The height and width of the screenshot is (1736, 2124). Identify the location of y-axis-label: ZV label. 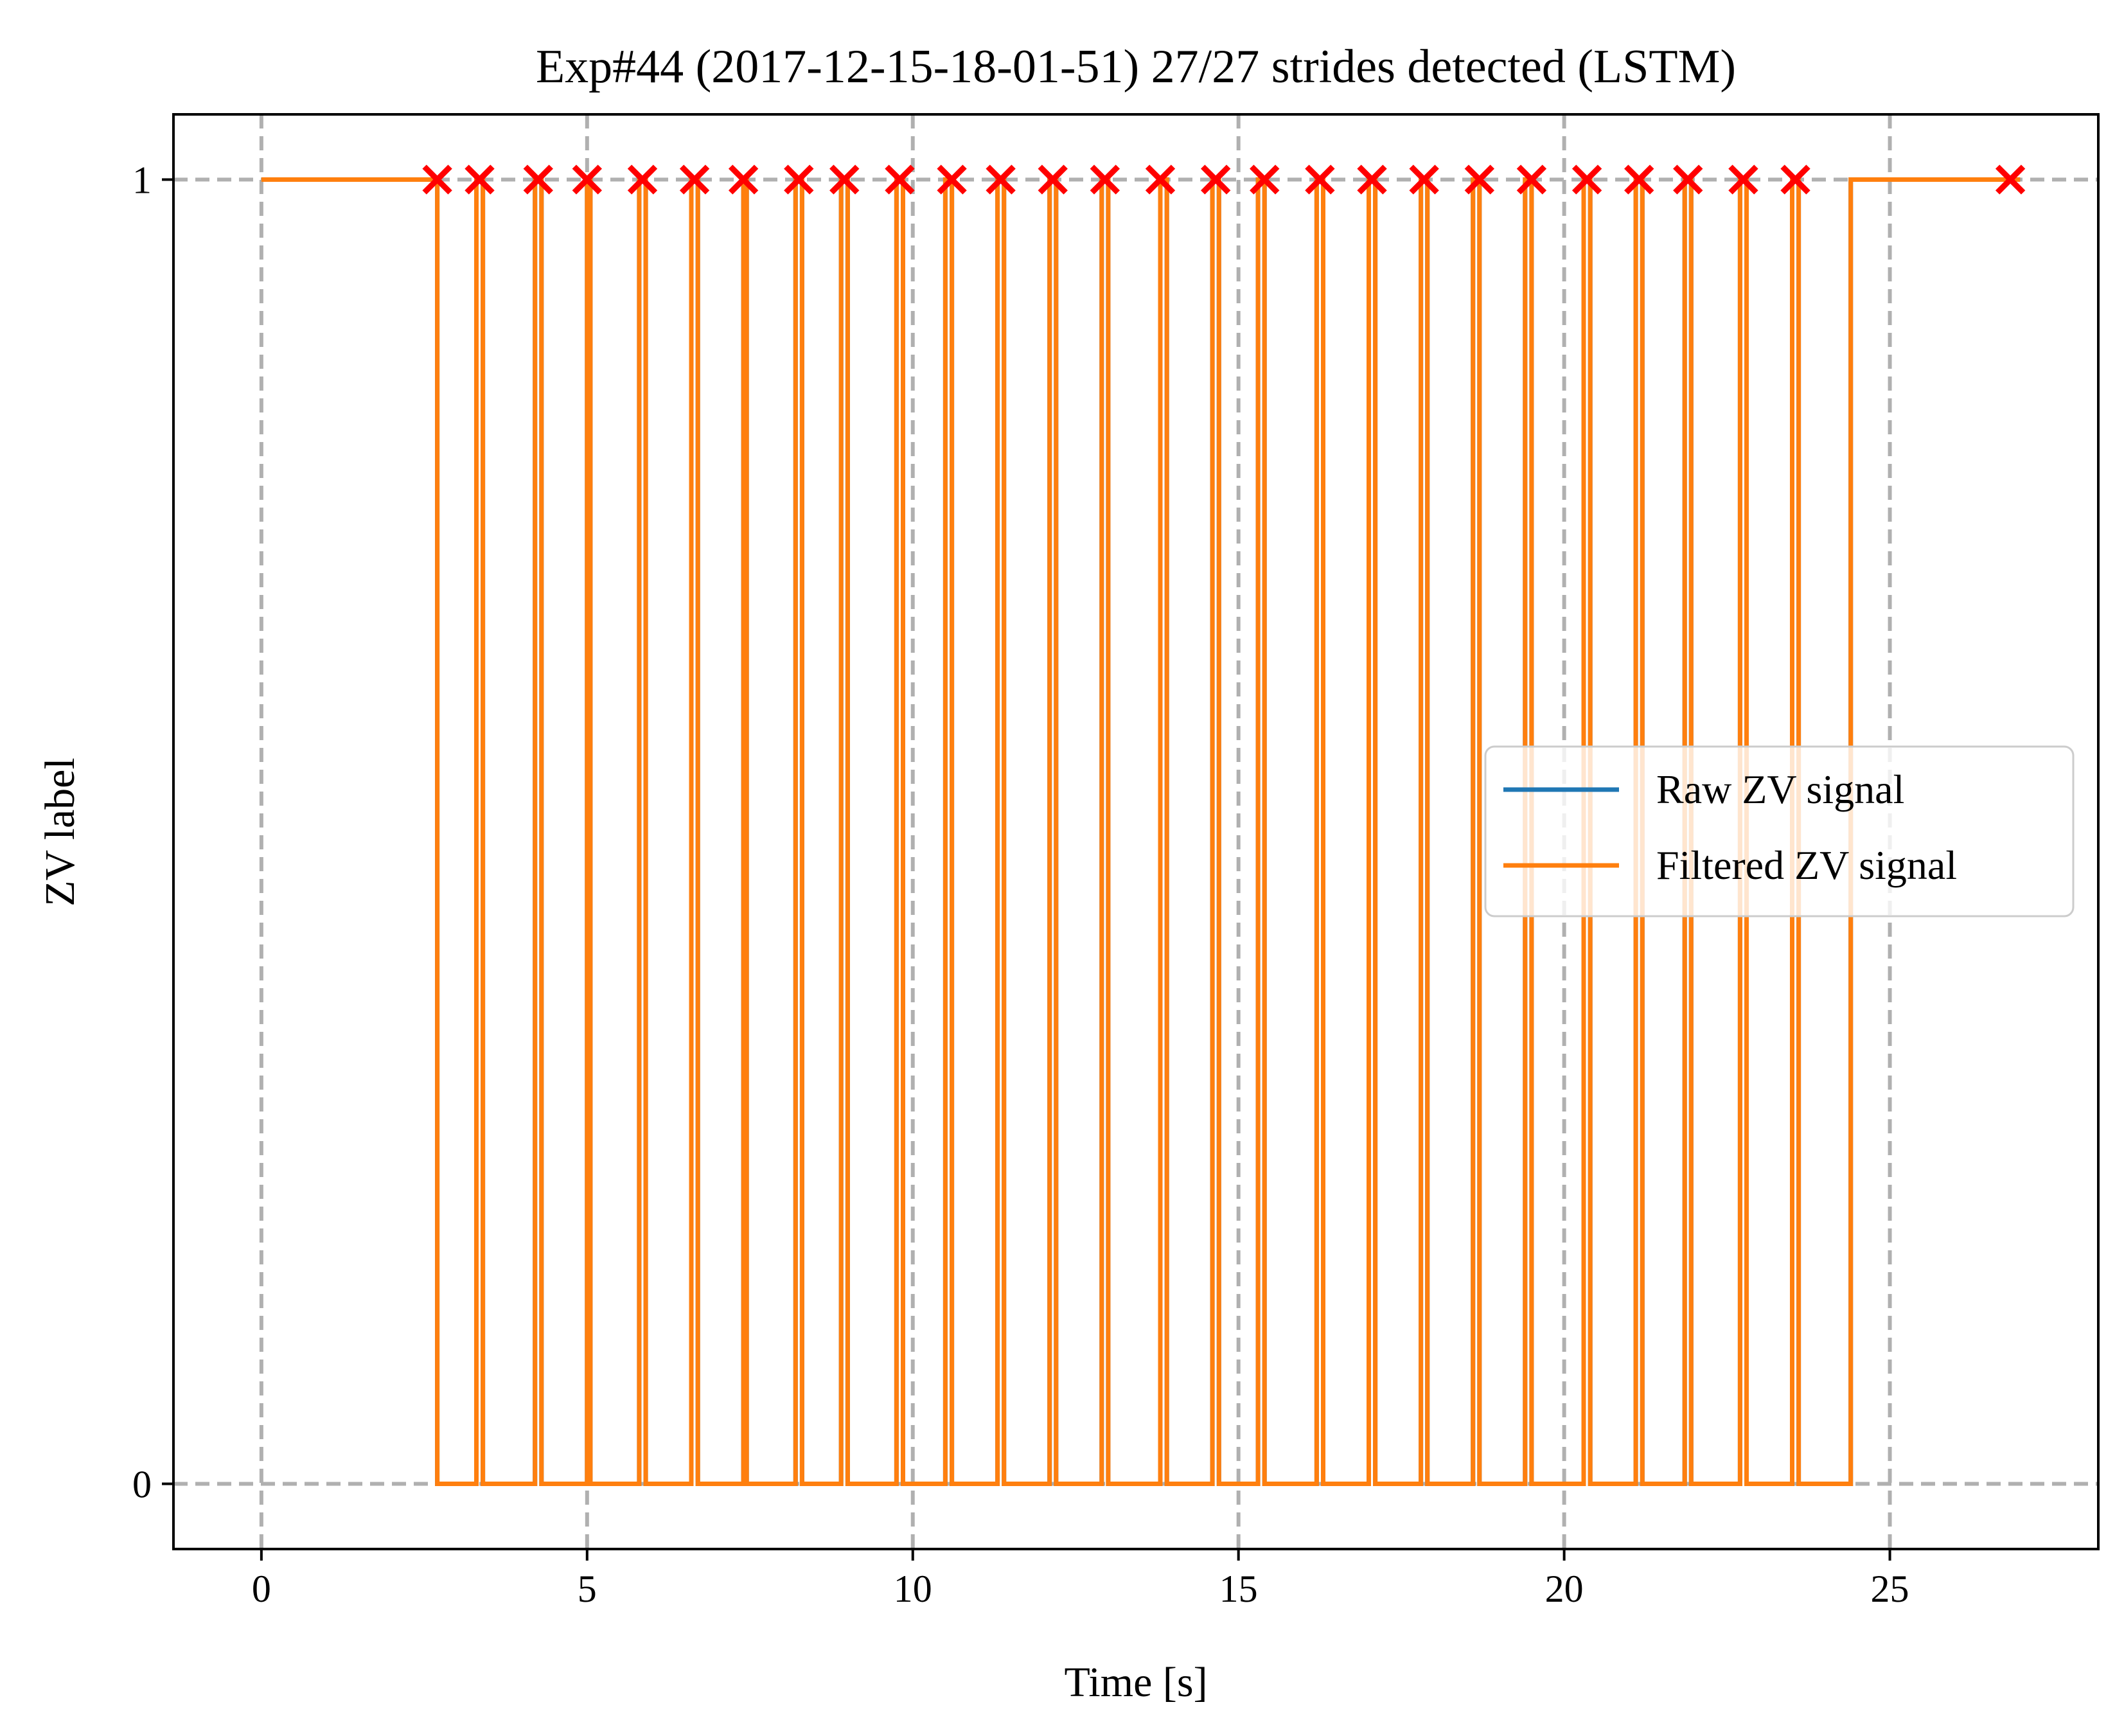
(60, 832).